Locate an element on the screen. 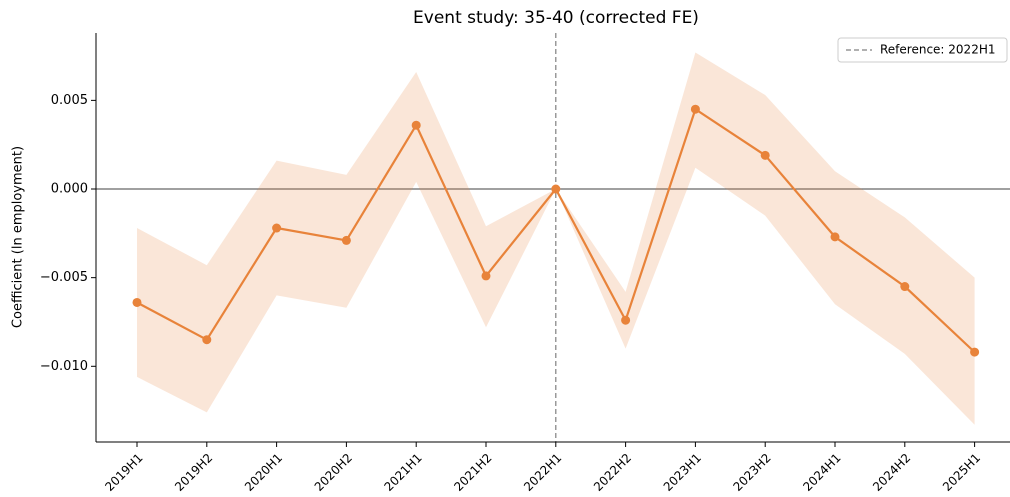 This screenshot has width=1010, height=497. x-tick-label: 2022H1 is located at coordinates (542, 472).